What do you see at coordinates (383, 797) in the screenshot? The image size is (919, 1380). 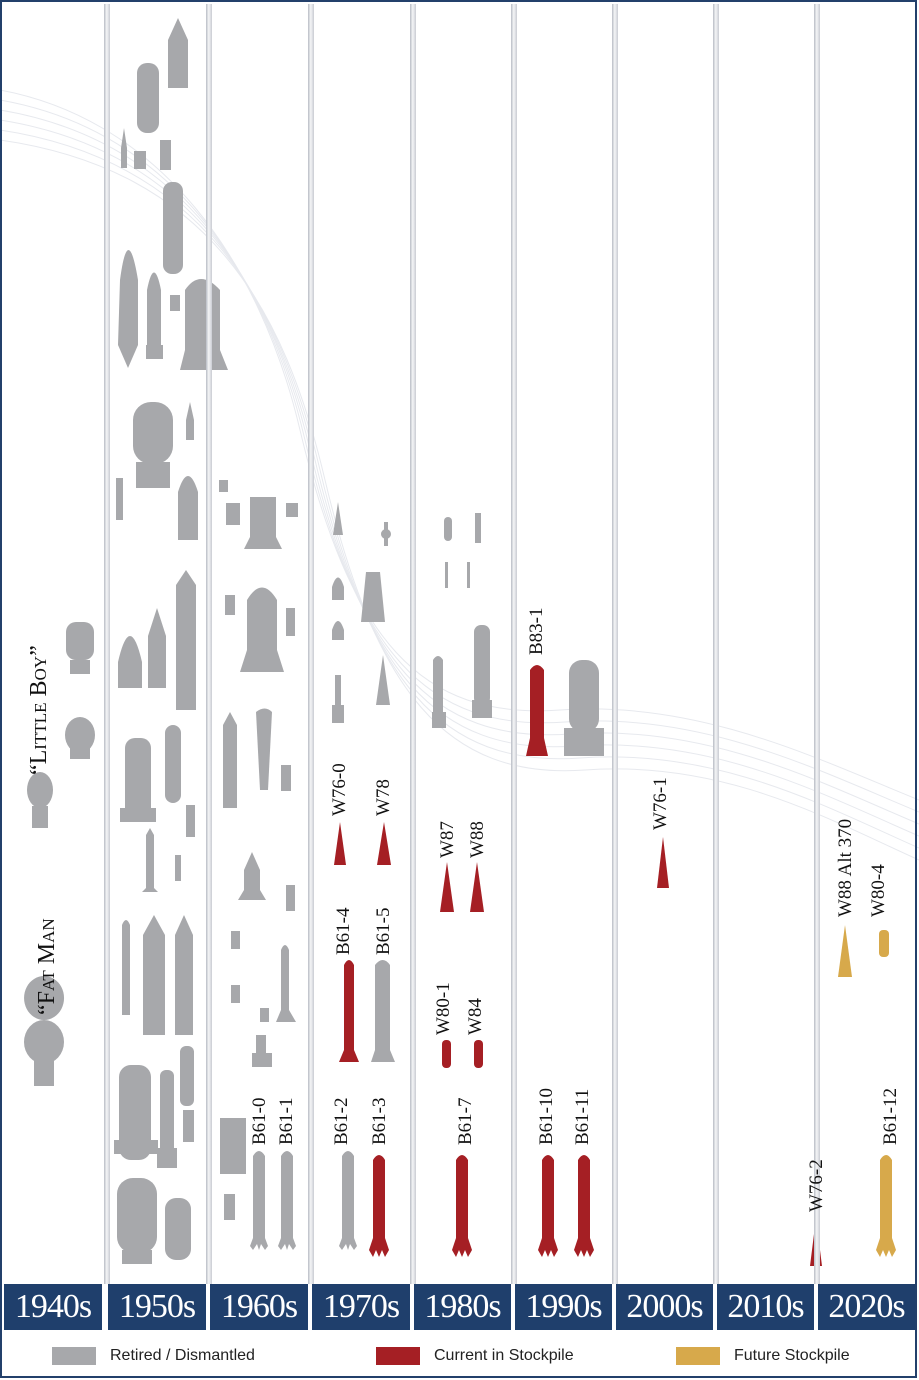 I see `label-w78: W78` at bounding box center [383, 797].